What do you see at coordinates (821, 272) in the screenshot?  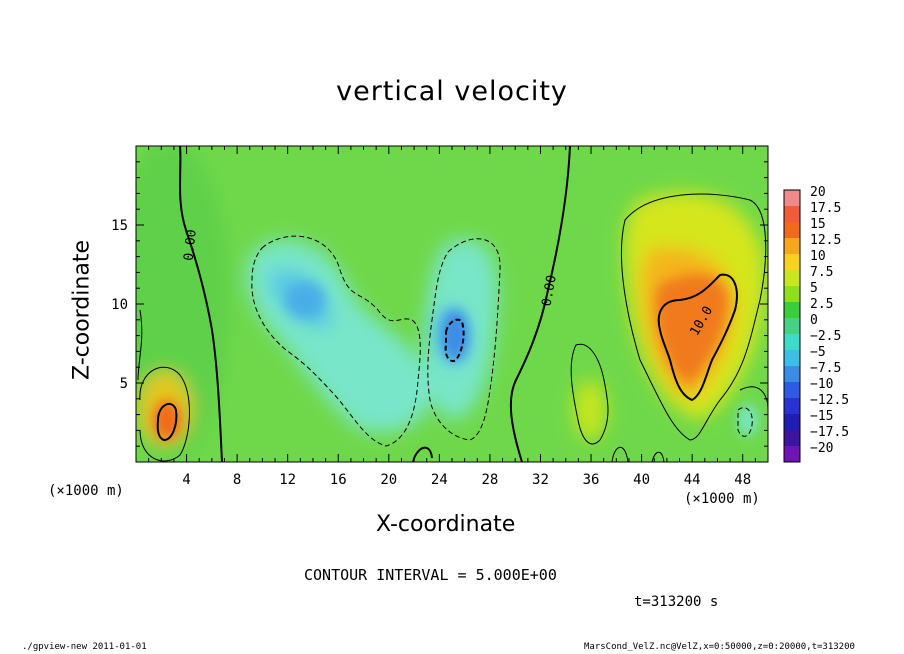 I see `colorbar-label: 7.5` at bounding box center [821, 272].